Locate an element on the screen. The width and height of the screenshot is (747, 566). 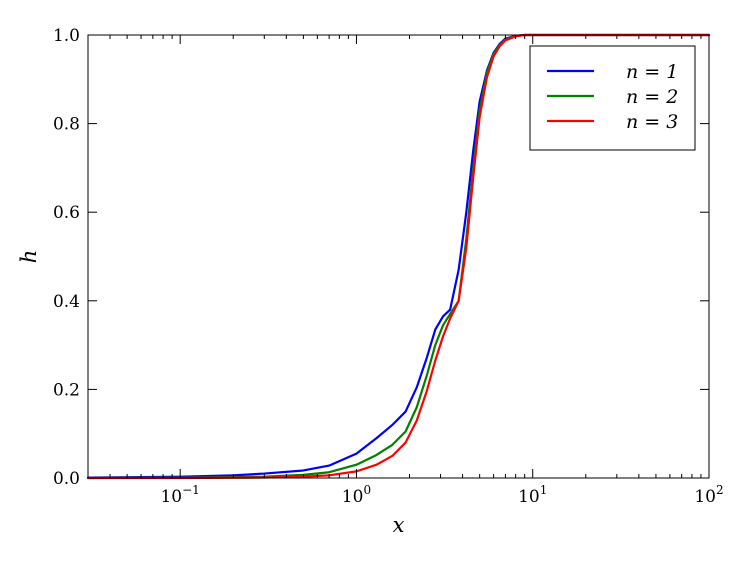
y-tick-label: 0.6 is located at coordinates (66, 213).